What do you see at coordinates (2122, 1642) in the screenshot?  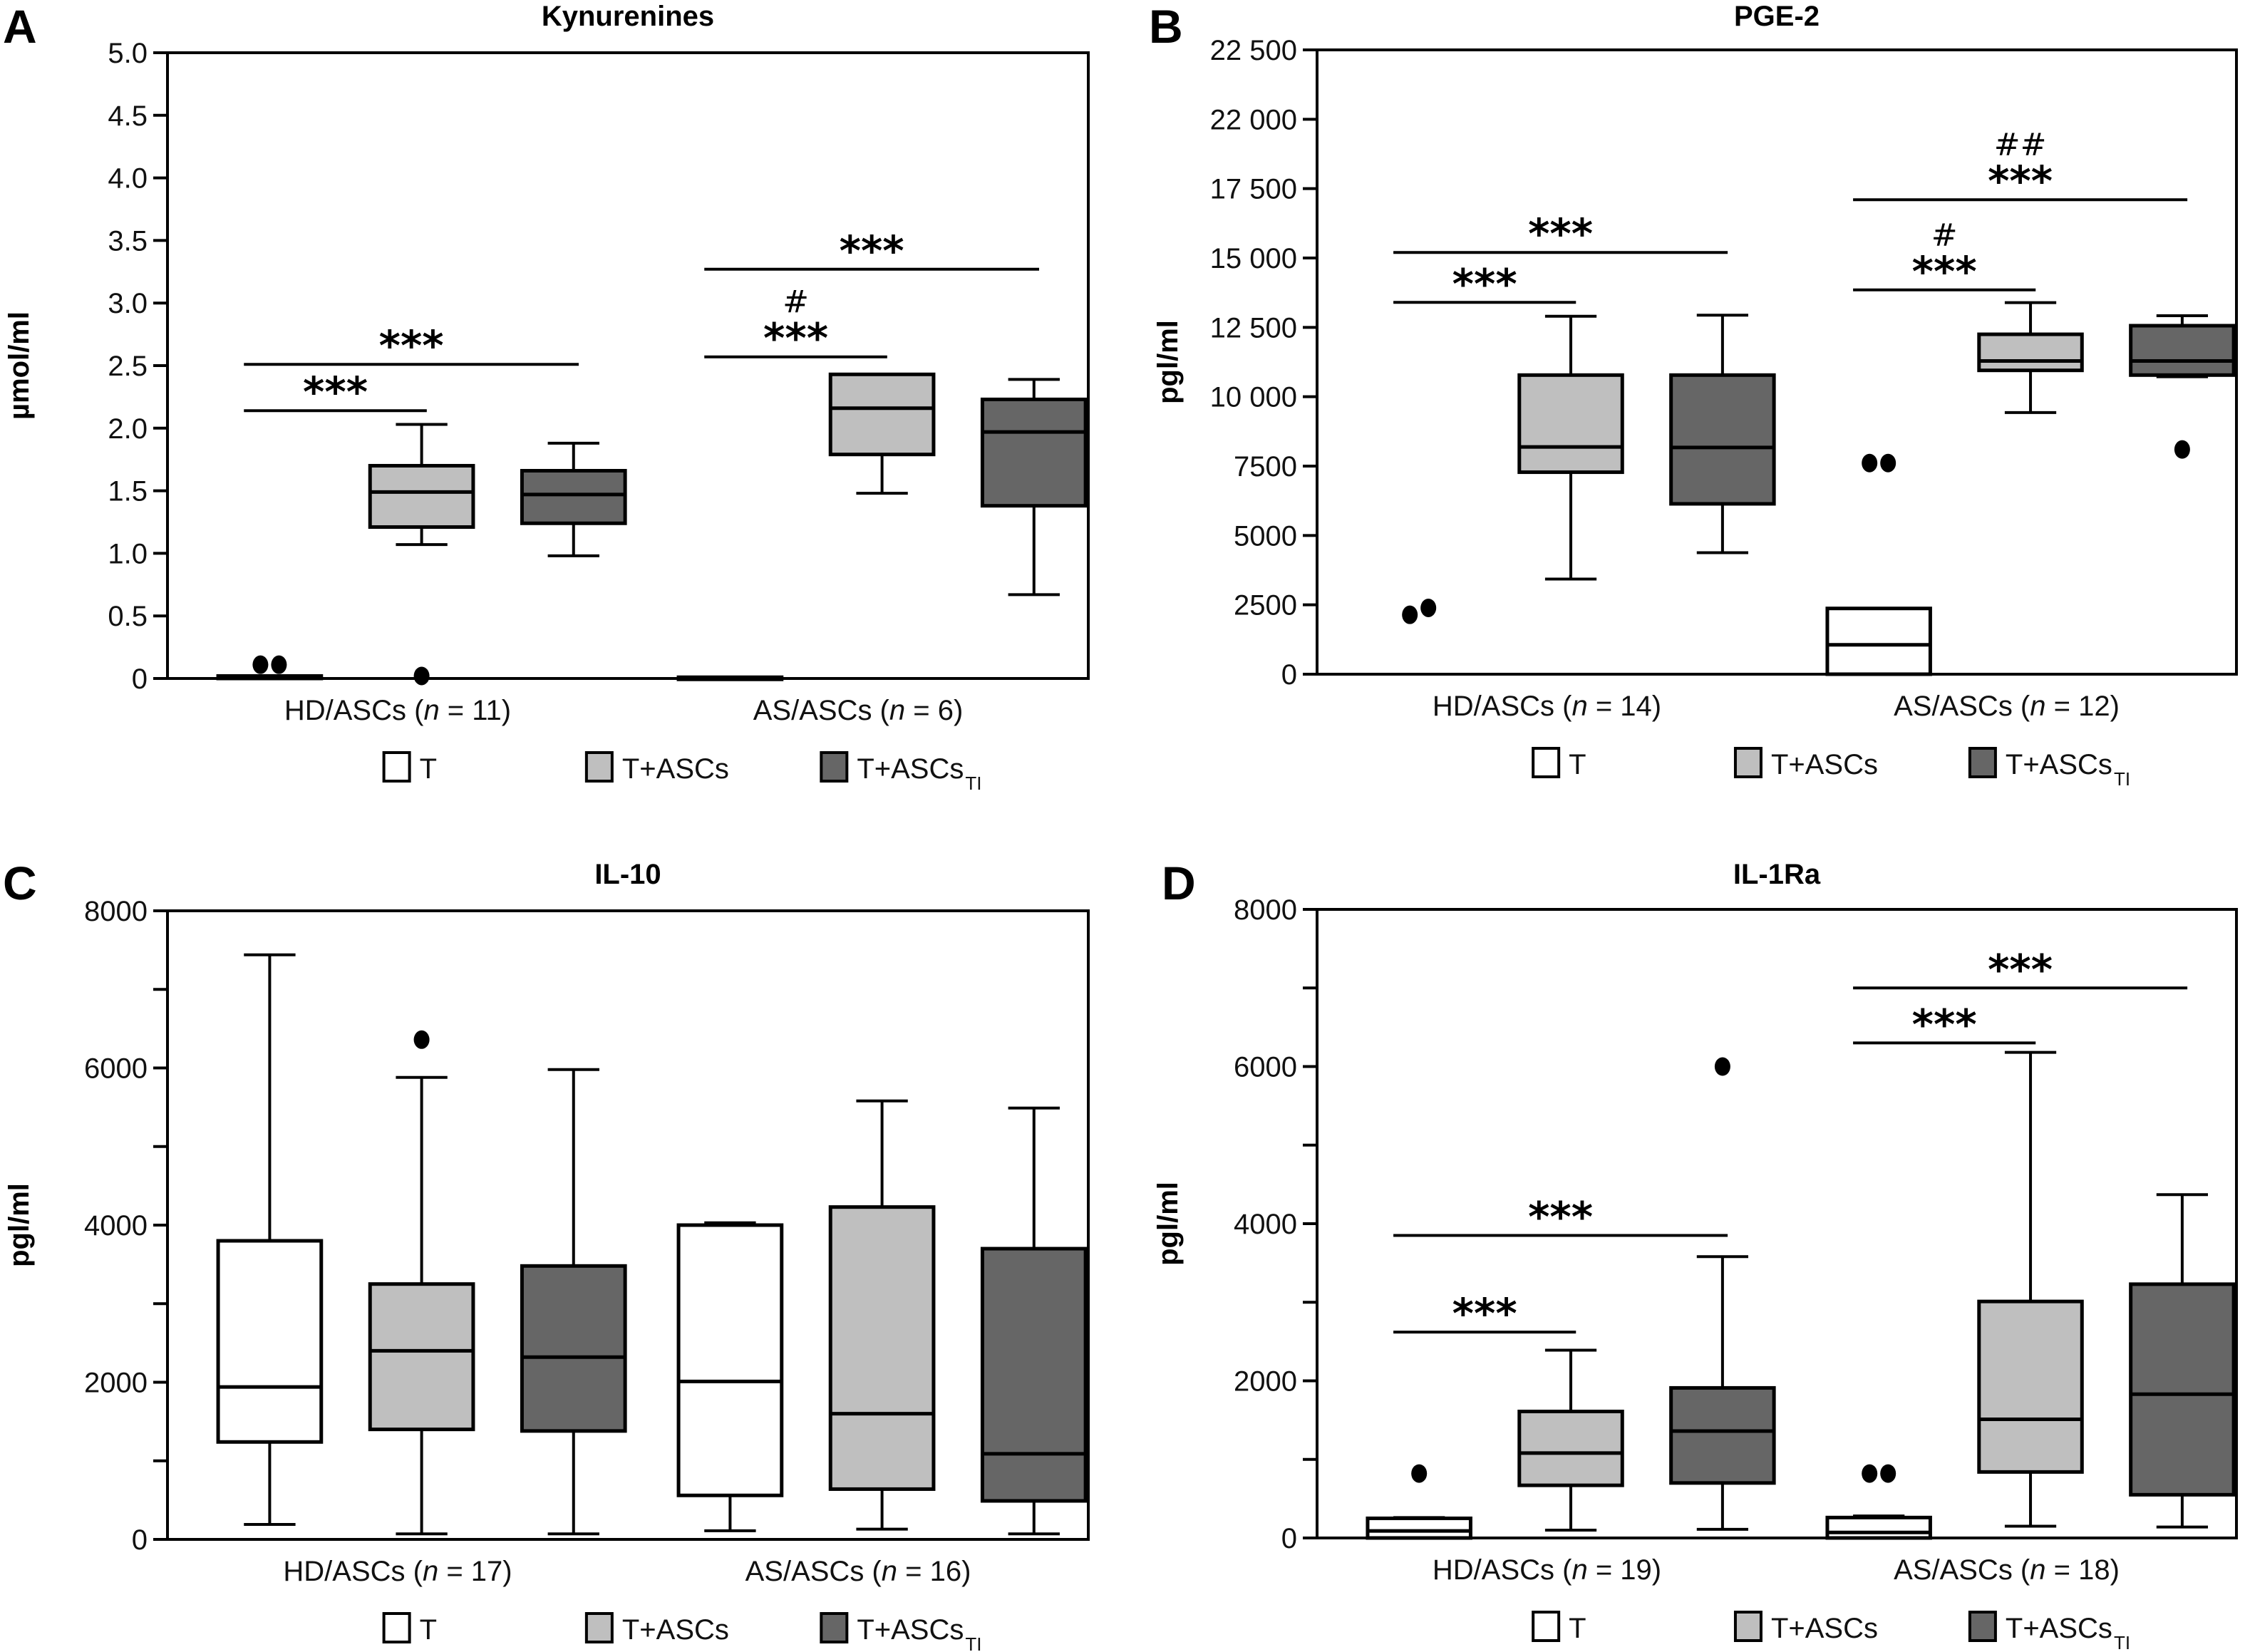 I see `legend-subscript: TI` at bounding box center [2122, 1642].